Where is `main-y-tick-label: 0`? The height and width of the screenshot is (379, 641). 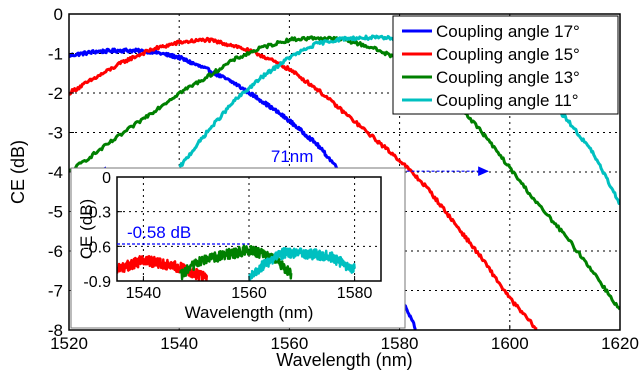 main-y-tick-label: 0 is located at coordinates (58, 14).